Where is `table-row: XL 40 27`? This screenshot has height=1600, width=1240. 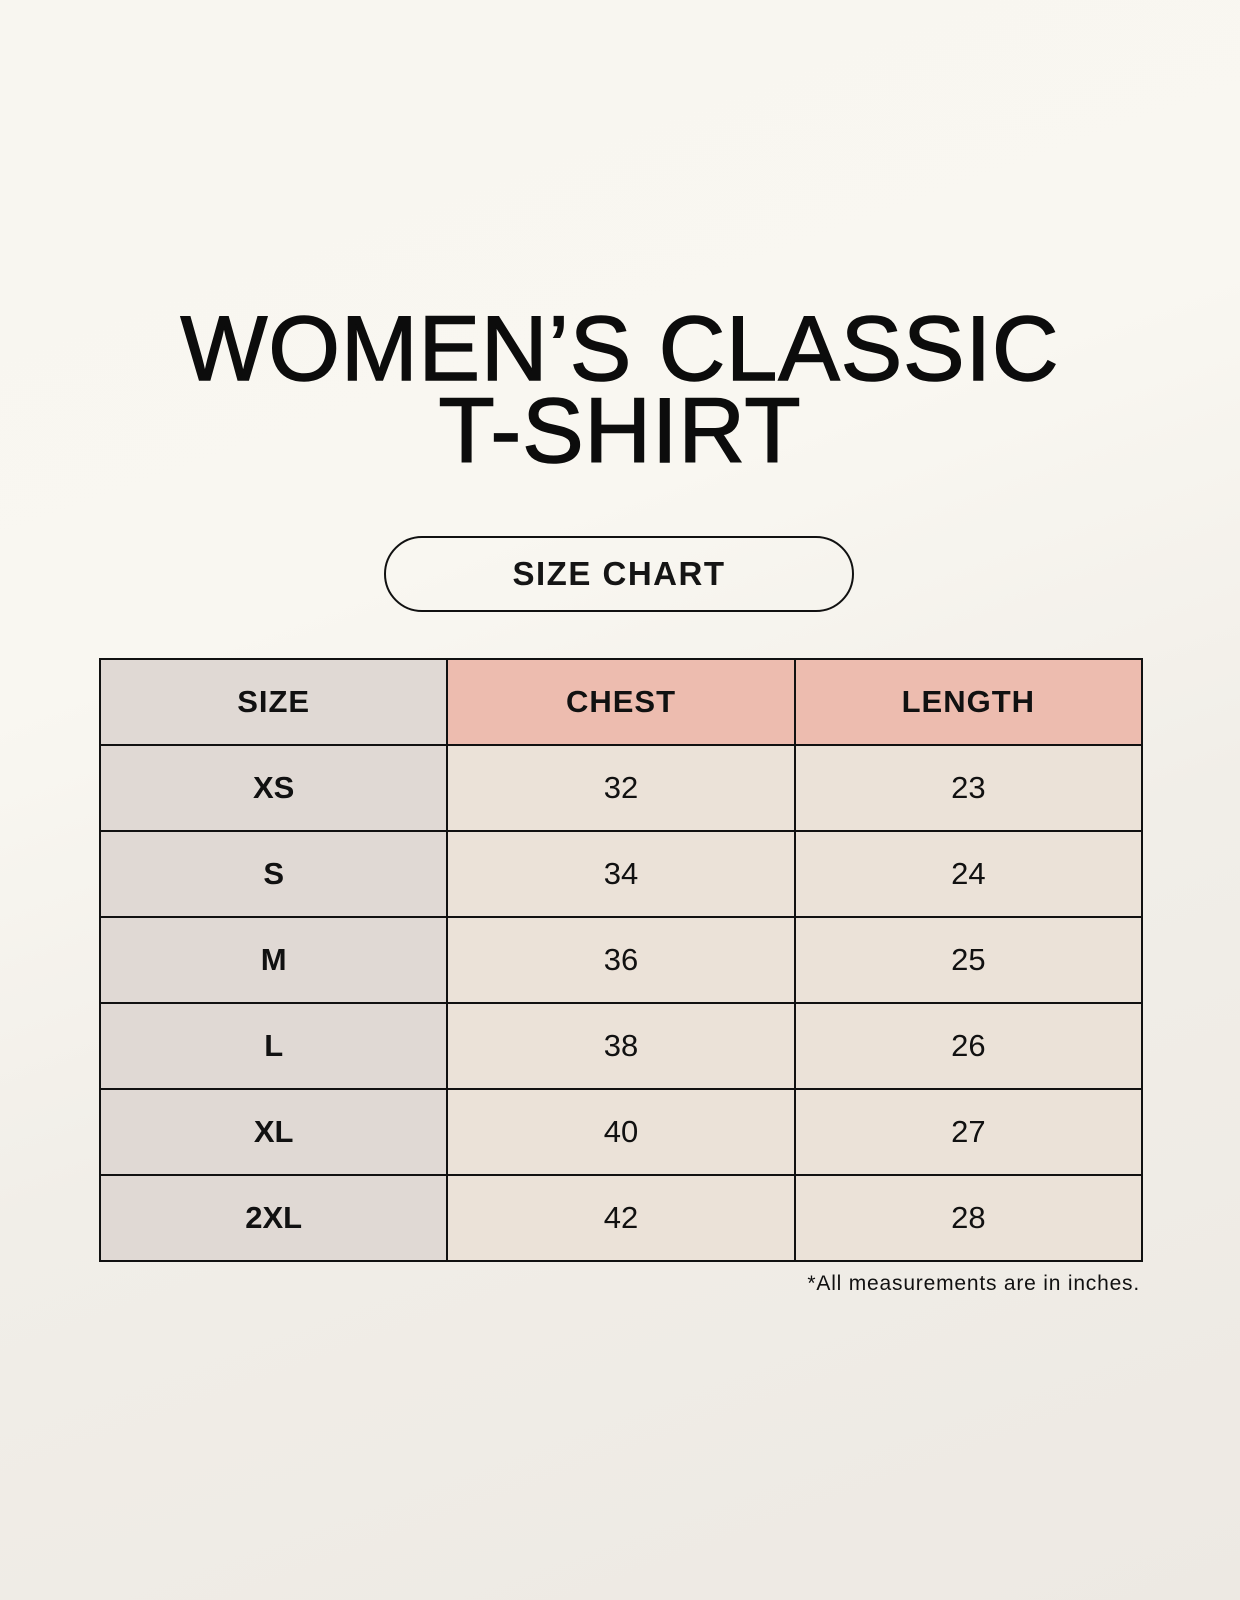 table-row: XL 40 27 is located at coordinates (621, 1132).